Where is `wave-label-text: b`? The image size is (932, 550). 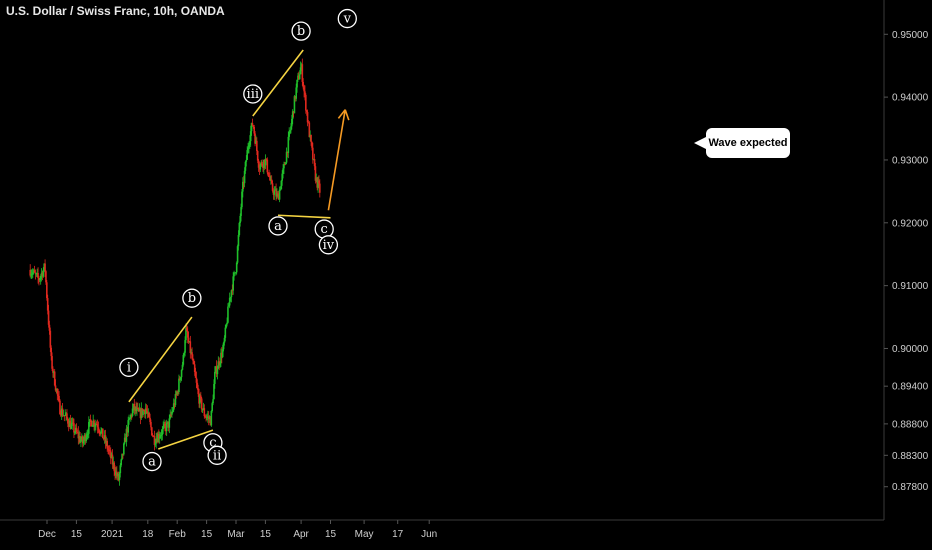
wave-label-text: b is located at coordinates (301, 31).